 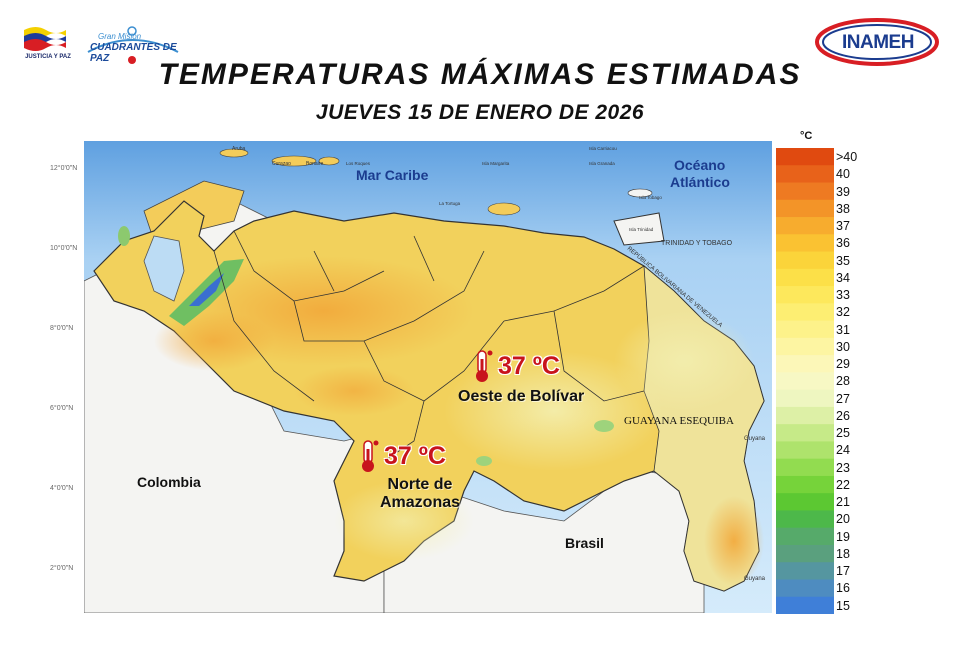 I want to click on inameh-text: INAMEH, so click(x=878, y=42).